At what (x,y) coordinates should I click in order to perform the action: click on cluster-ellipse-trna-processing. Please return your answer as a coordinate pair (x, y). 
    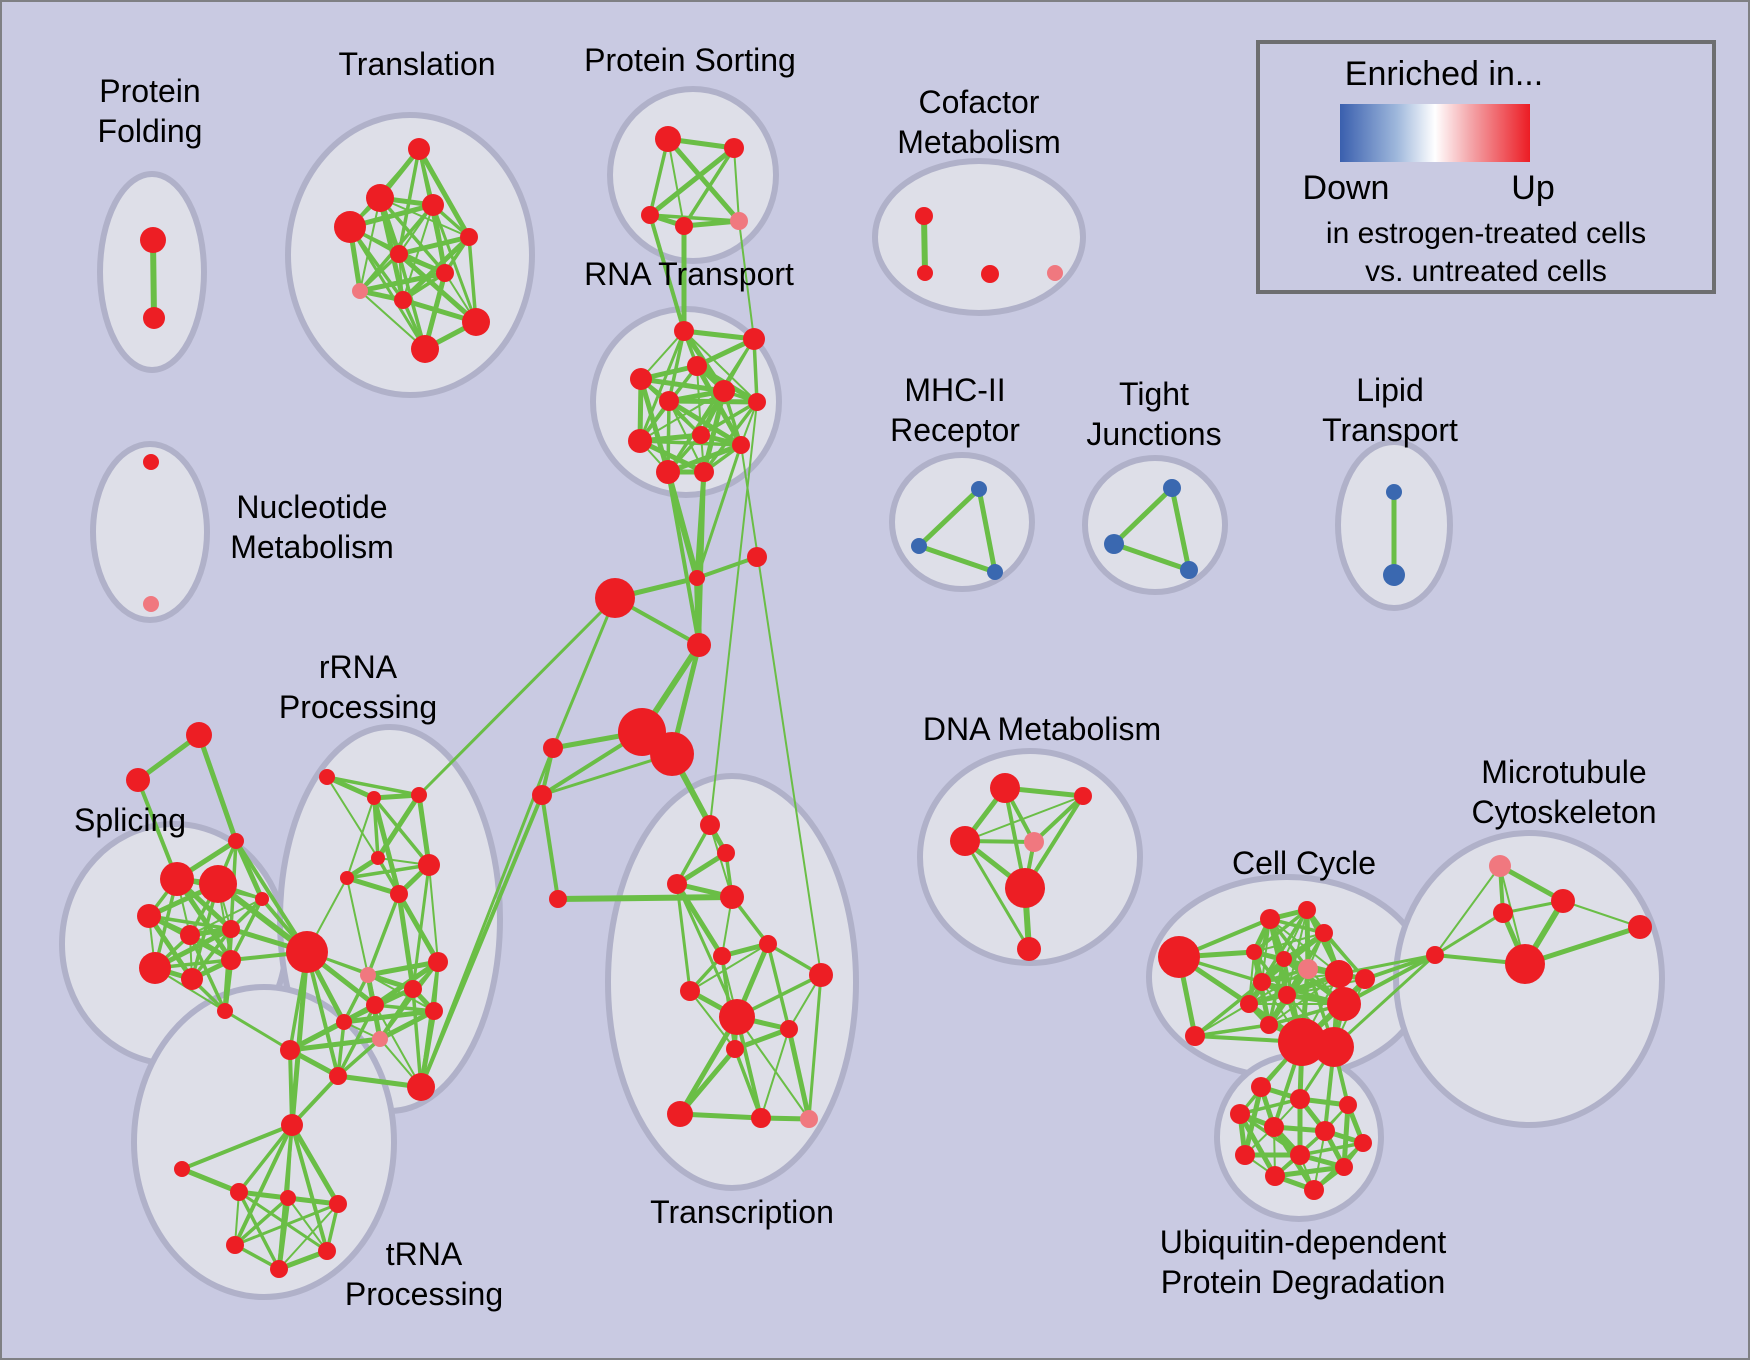
    Looking at the image, I should click on (264, 1142).